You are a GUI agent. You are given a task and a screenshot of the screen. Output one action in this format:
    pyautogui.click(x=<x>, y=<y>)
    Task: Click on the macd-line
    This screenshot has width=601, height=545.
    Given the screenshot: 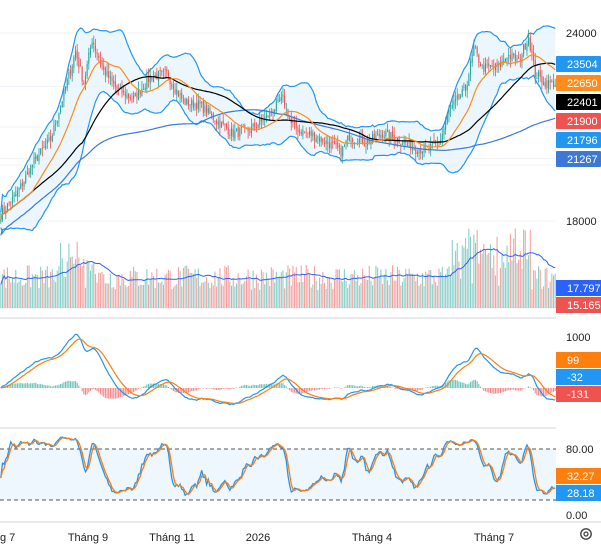 What is the action you would take?
    pyautogui.click(x=278, y=369)
    